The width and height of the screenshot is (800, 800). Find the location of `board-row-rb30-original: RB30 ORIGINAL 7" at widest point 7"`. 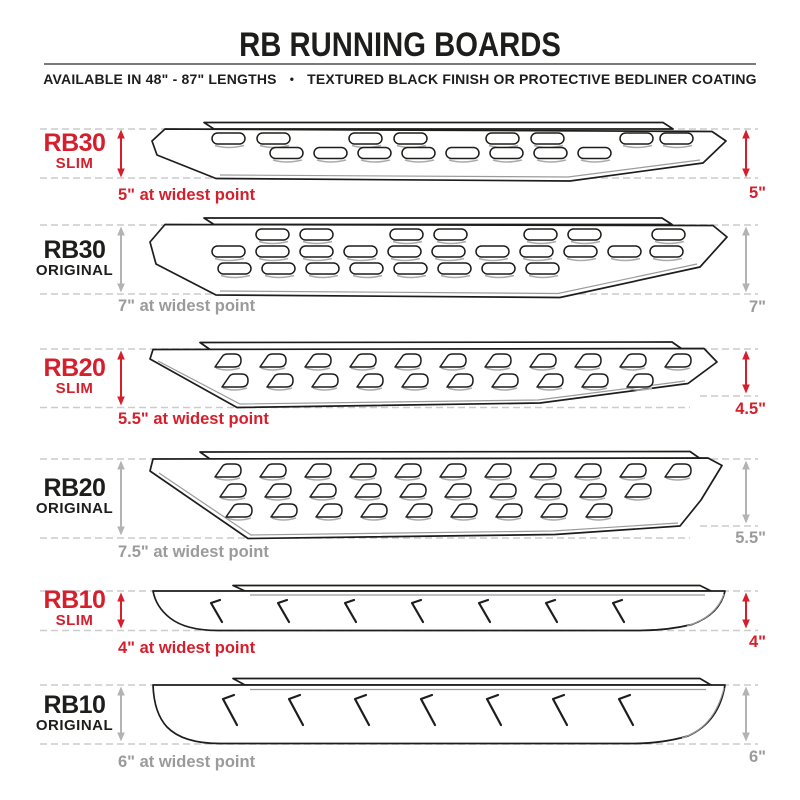

board-row-rb30-original: RB30 ORIGINAL 7" at widest point 7" is located at coordinates (400, 272).